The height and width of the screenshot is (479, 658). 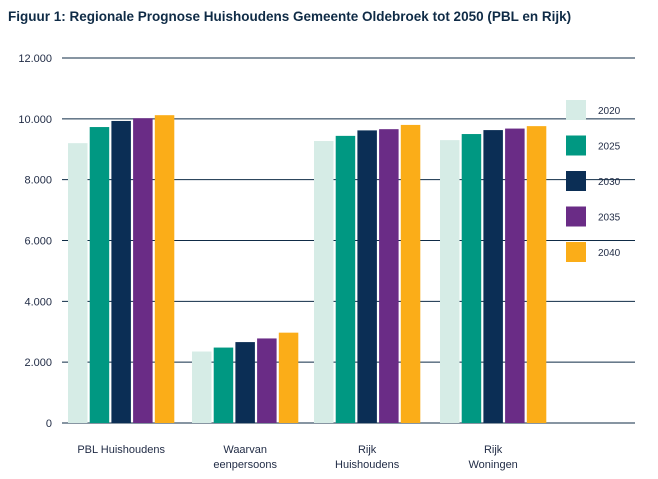 What do you see at coordinates (38, 302) in the screenshot?
I see `y-tick-label: 4.000` at bounding box center [38, 302].